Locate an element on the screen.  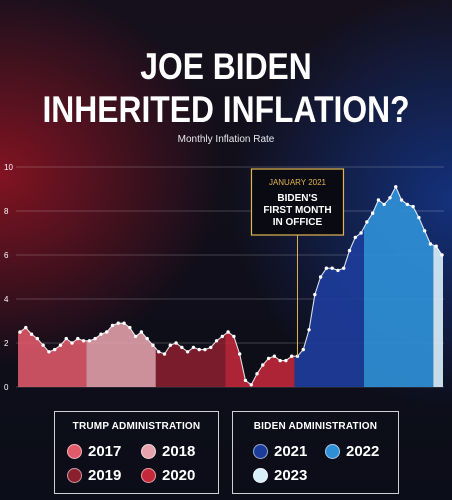
legend-swatch-2021 is located at coordinates (260, 451).